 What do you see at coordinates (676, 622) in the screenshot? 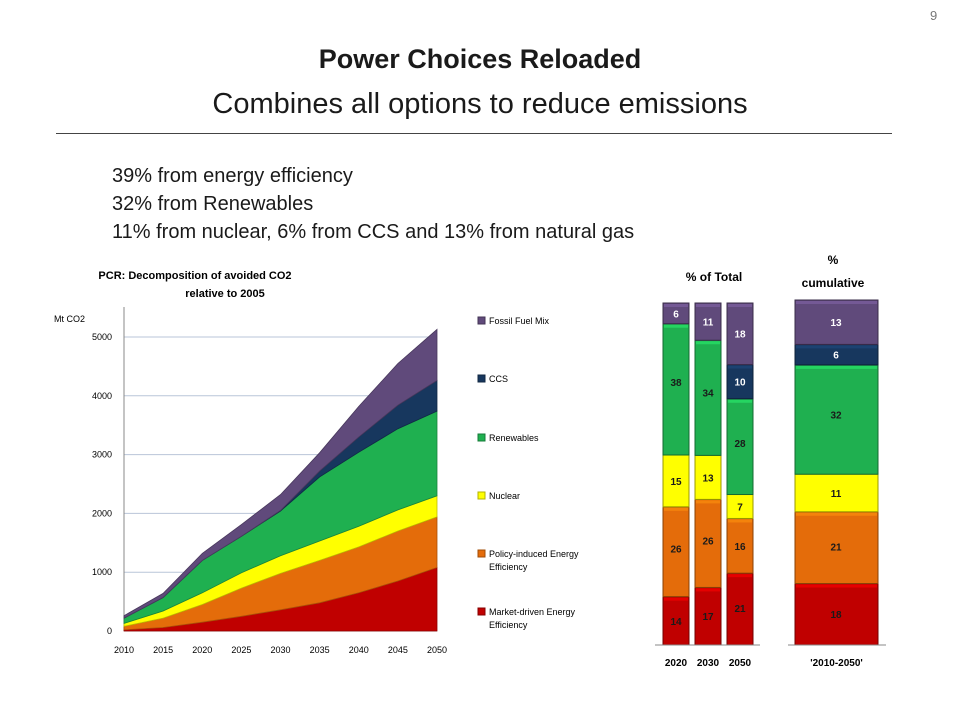
I see `bar-value-label: 14` at bounding box center [676, 622].